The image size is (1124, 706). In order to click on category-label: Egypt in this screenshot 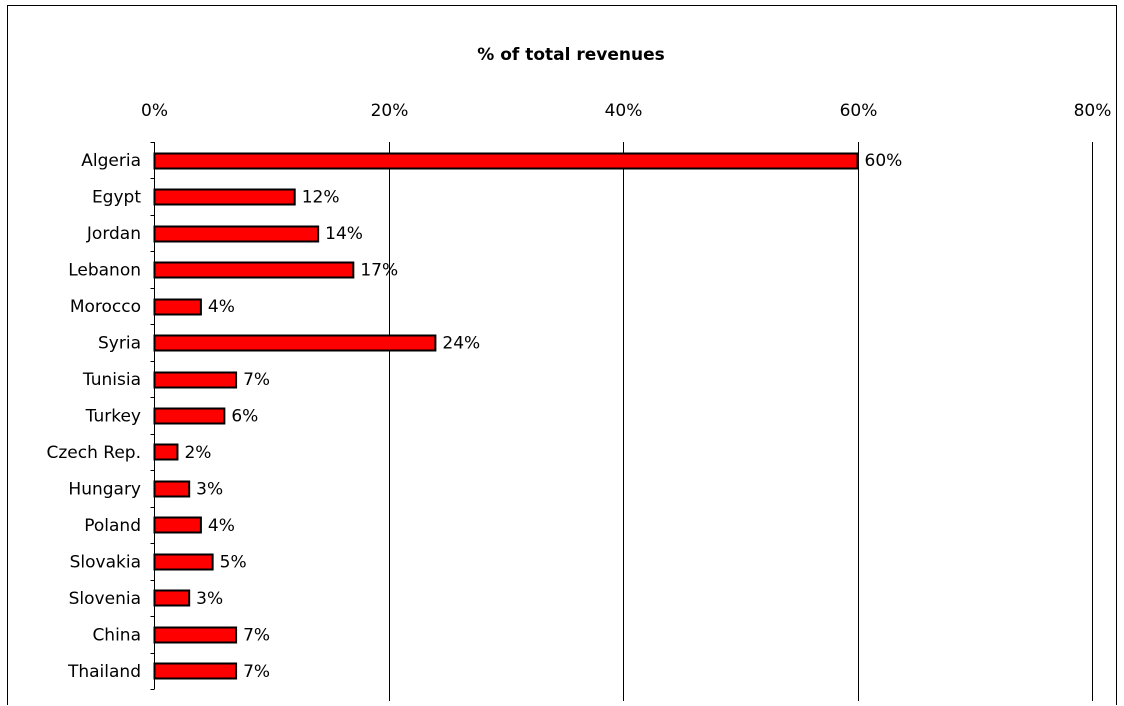, I will do `click(116, 198)`.